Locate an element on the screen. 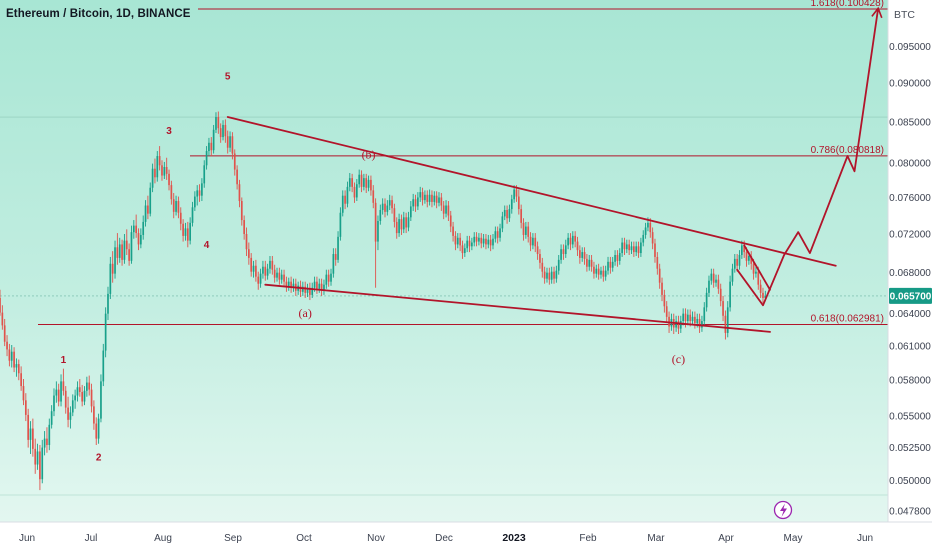  time-tick-label: Sep is located at coordinates (233, 538).